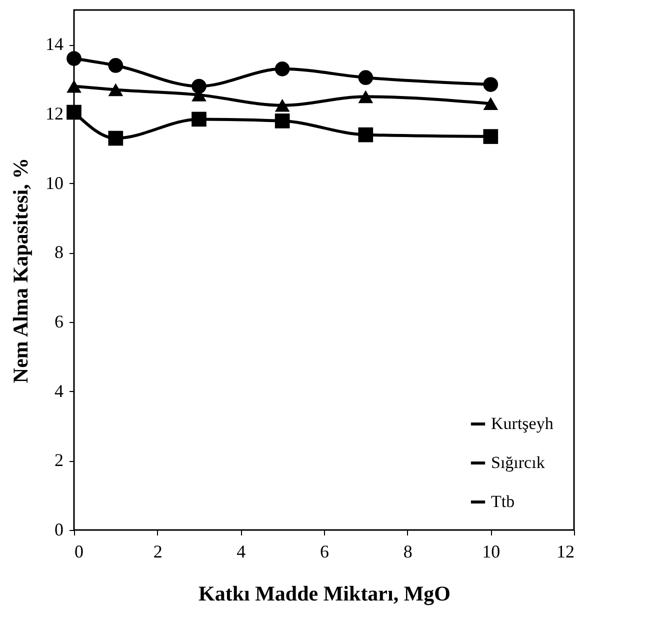 The height and width of the screenshot is (634, 654). I want to click on x-tick-label: 0, so click(79, 552).